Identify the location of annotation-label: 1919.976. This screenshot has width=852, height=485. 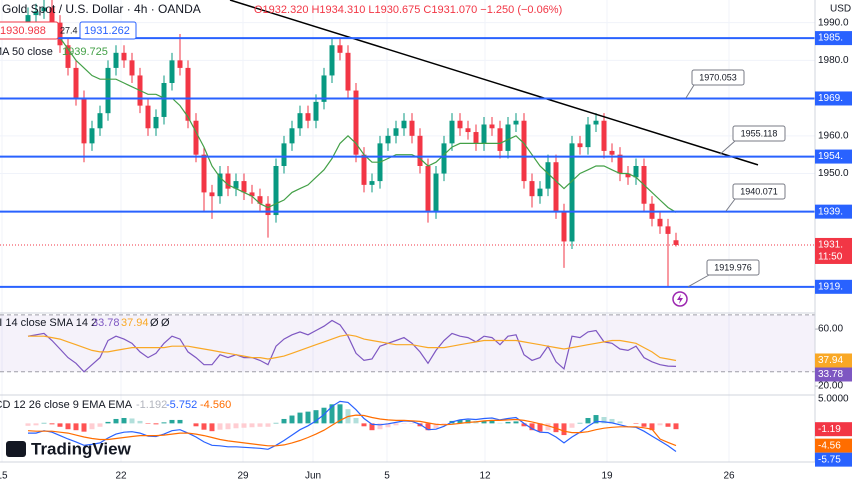
(733, 267).